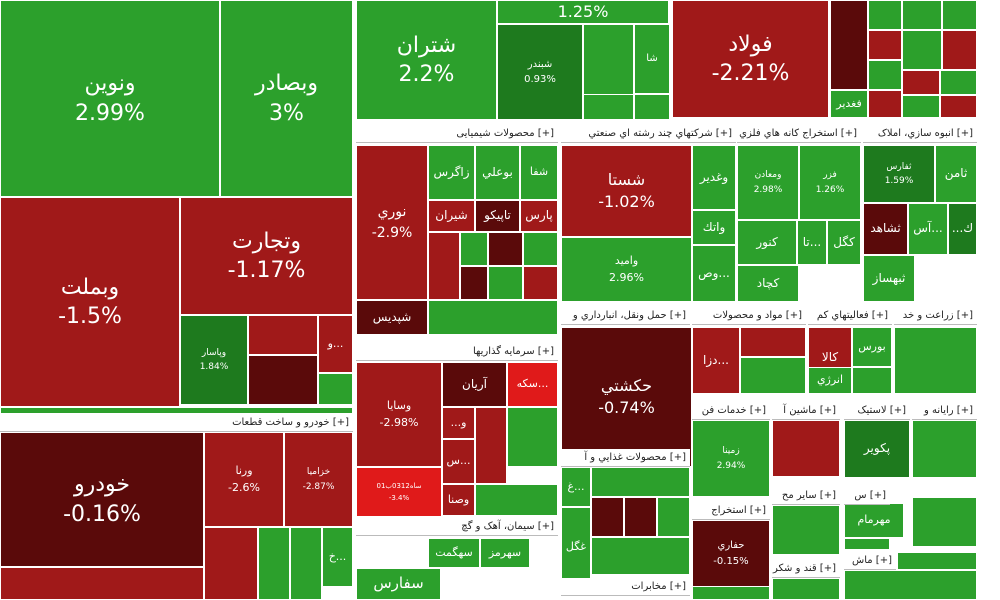  What do you see at coordinates (540, 72) in the screenshot?
I see `stock-tile: شبندر 0.93%` at bounding box center [540, 72].